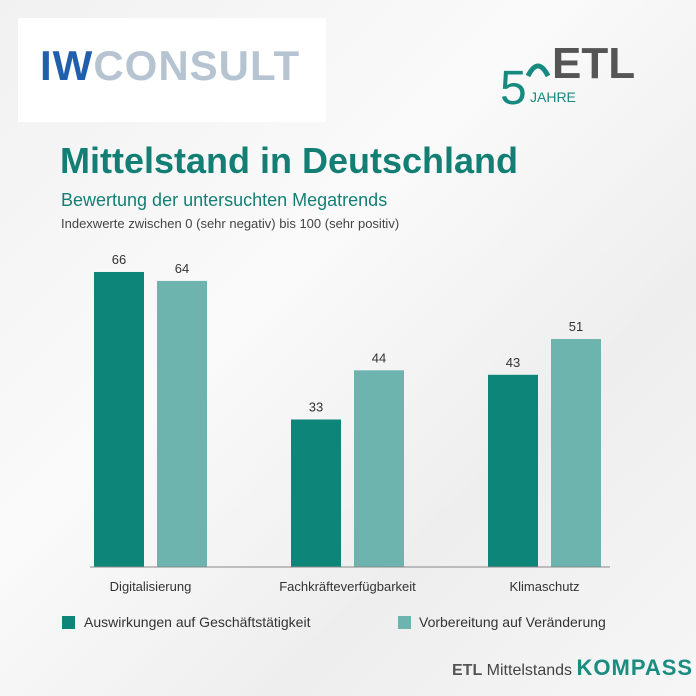 The height and width of the screenshot is (696, 696). Describe the element at coordinates (316, 406) in the screenshot. I see `data-label: 33` at that location.